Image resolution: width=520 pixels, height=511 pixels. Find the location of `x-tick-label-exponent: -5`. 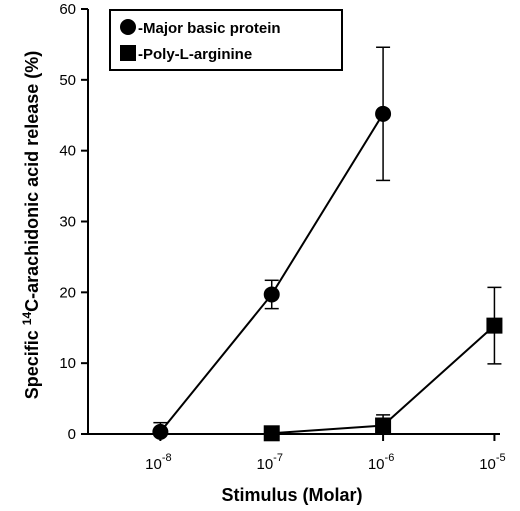

x-tick-label-exponent: -5 is located at coordinates (501, 458).